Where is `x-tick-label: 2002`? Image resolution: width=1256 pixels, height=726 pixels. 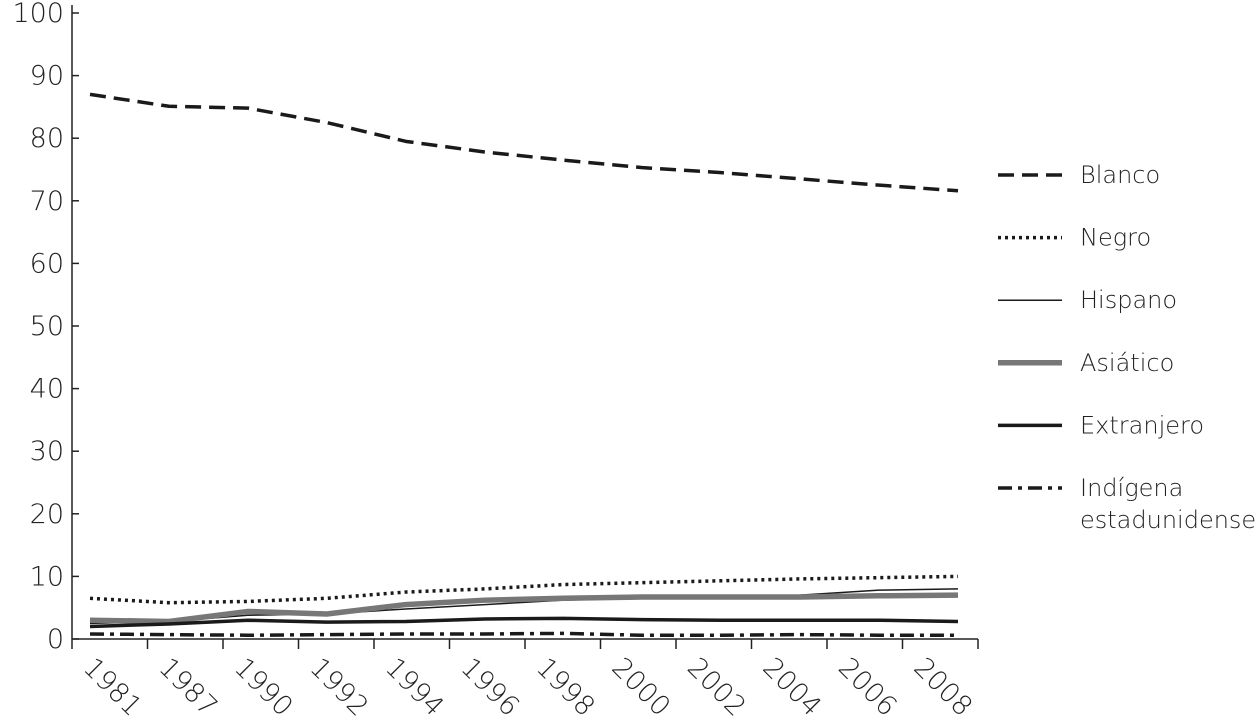
x-tick-label: 2002 is located at coordinates (716, 687).